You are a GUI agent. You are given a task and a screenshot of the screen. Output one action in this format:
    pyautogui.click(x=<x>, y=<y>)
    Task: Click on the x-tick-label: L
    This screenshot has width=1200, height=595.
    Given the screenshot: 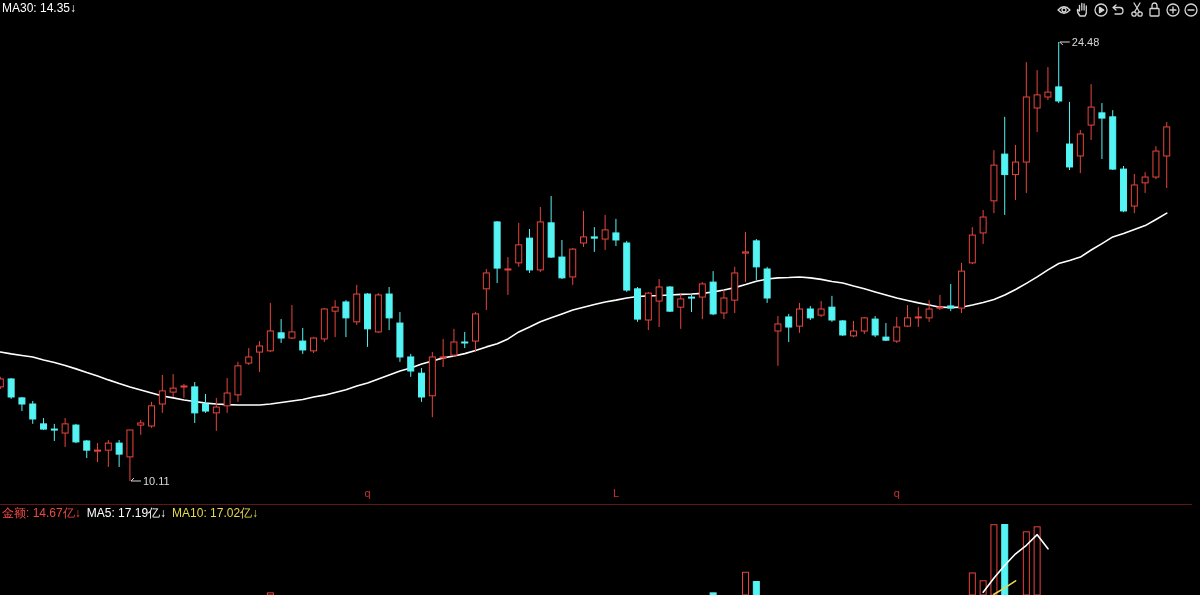 What is the action you would take?
    pyautogui.click(x=616, y=492)
    